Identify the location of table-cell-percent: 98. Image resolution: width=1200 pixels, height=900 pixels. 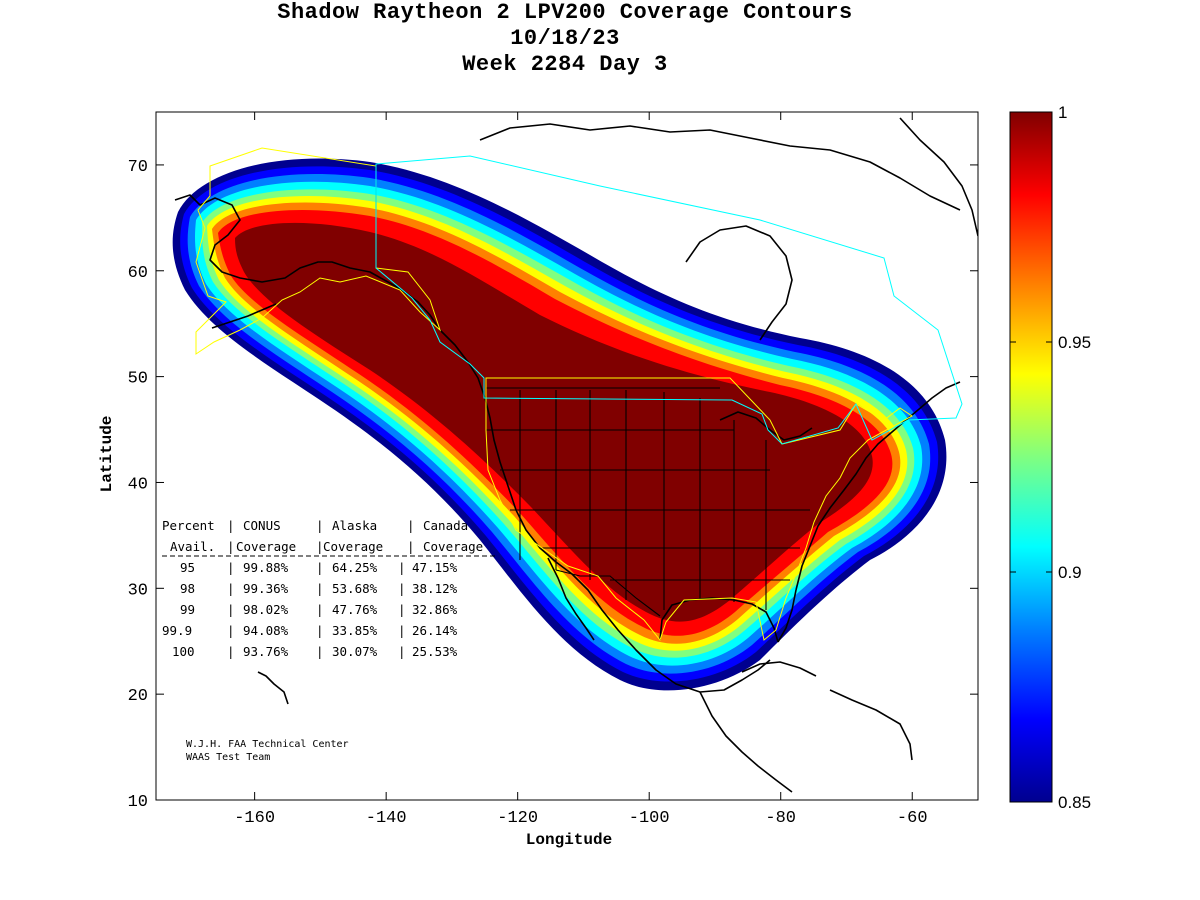
(187, 588).